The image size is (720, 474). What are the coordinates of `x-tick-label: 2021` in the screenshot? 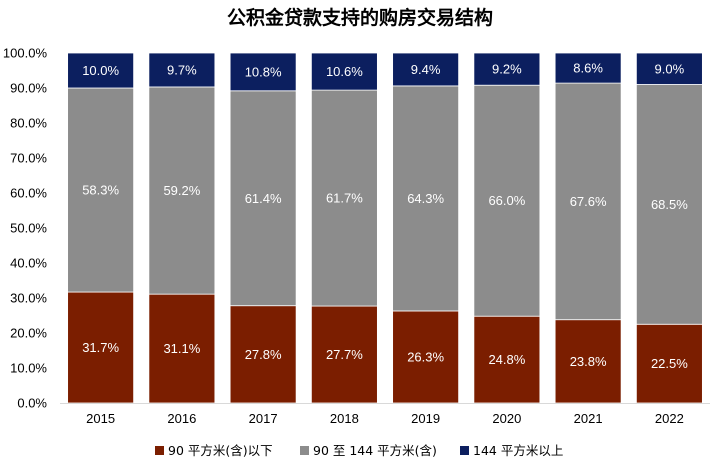 It's located at (588, 418).